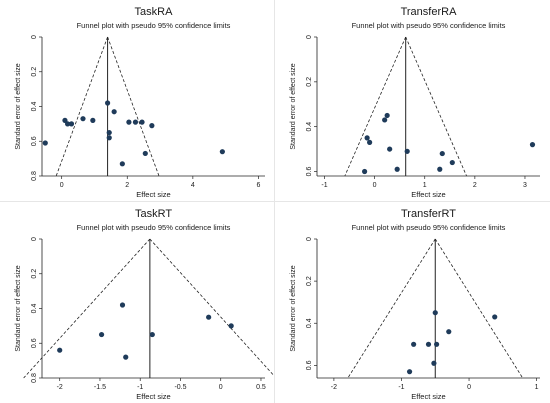 The height and width of the screenshot is (403, 550). Describe the element at coordinates (275, 201) in the screenshot. I see `panel-divider-horizontal` at that location.